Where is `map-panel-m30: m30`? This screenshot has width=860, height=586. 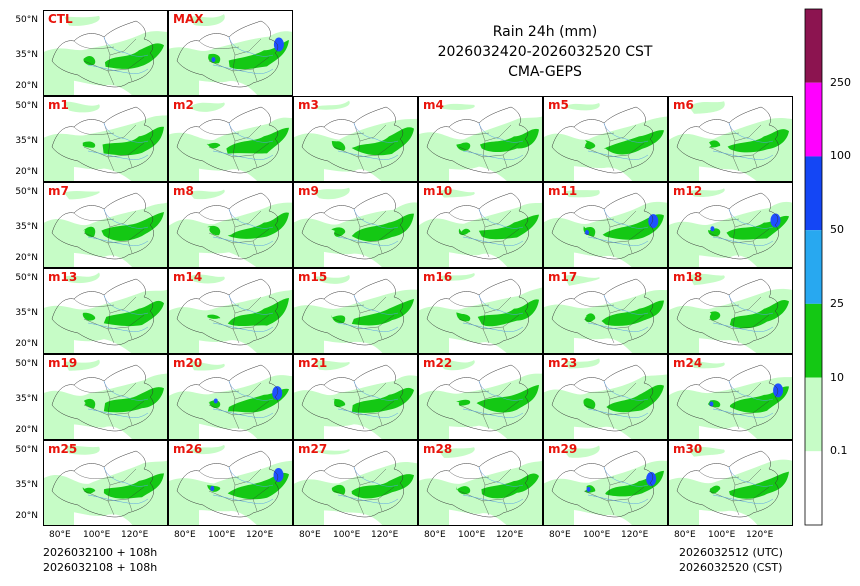
map-panel-m30: m30 is located at coordinates (730, 483).